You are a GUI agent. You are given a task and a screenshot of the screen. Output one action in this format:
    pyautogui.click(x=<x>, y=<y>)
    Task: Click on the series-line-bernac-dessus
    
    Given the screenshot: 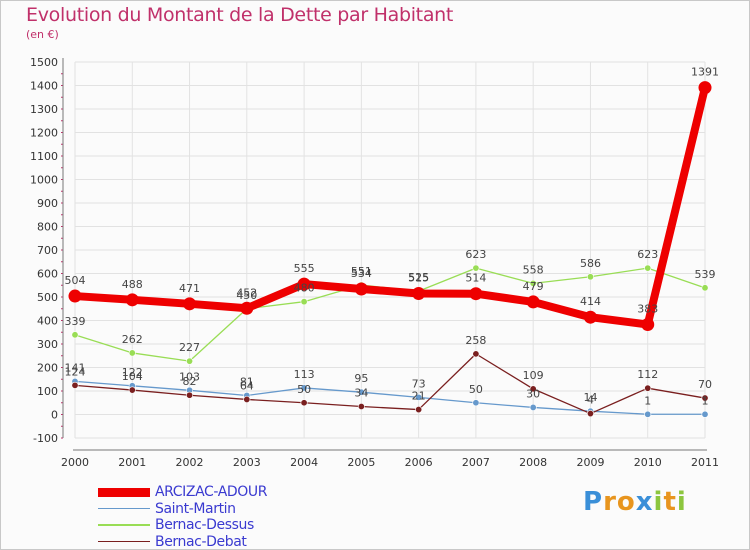 What is the action you would take?
    pyautogui.click(x=390, y=314)
    